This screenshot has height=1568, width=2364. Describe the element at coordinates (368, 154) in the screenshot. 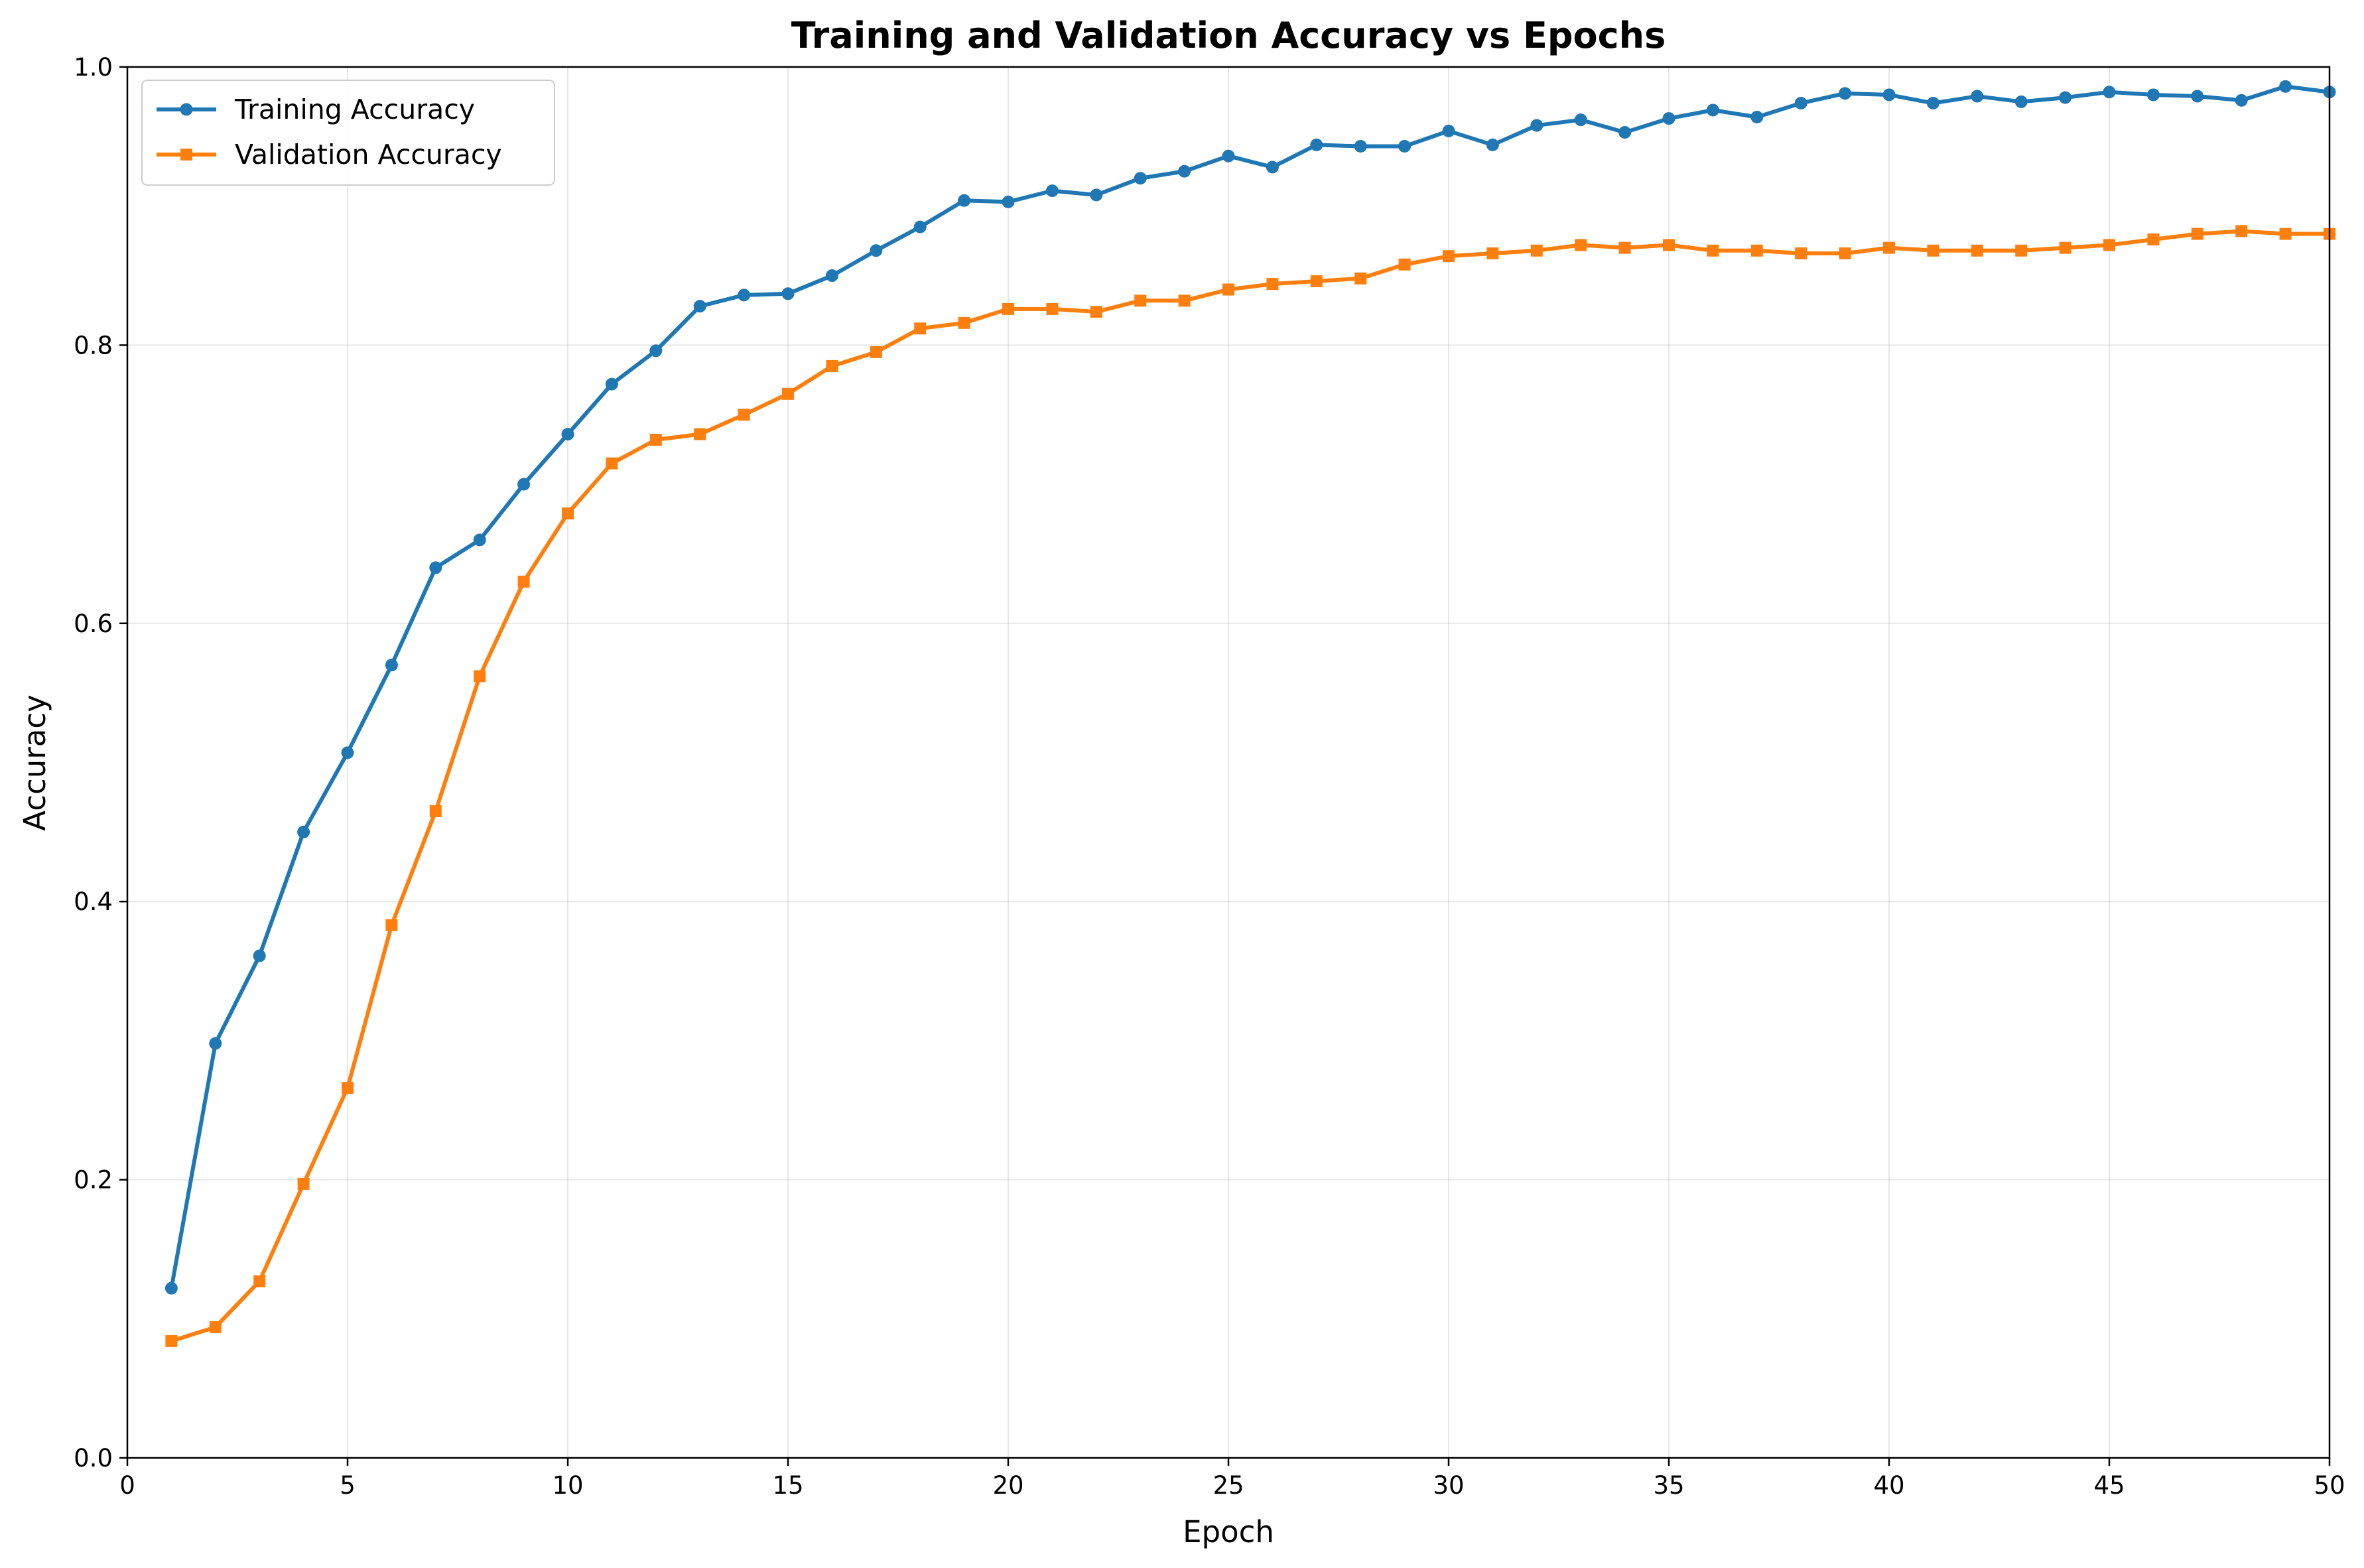

I see `legend-label-validation-accuracy: Validation Accuracy` at that location.